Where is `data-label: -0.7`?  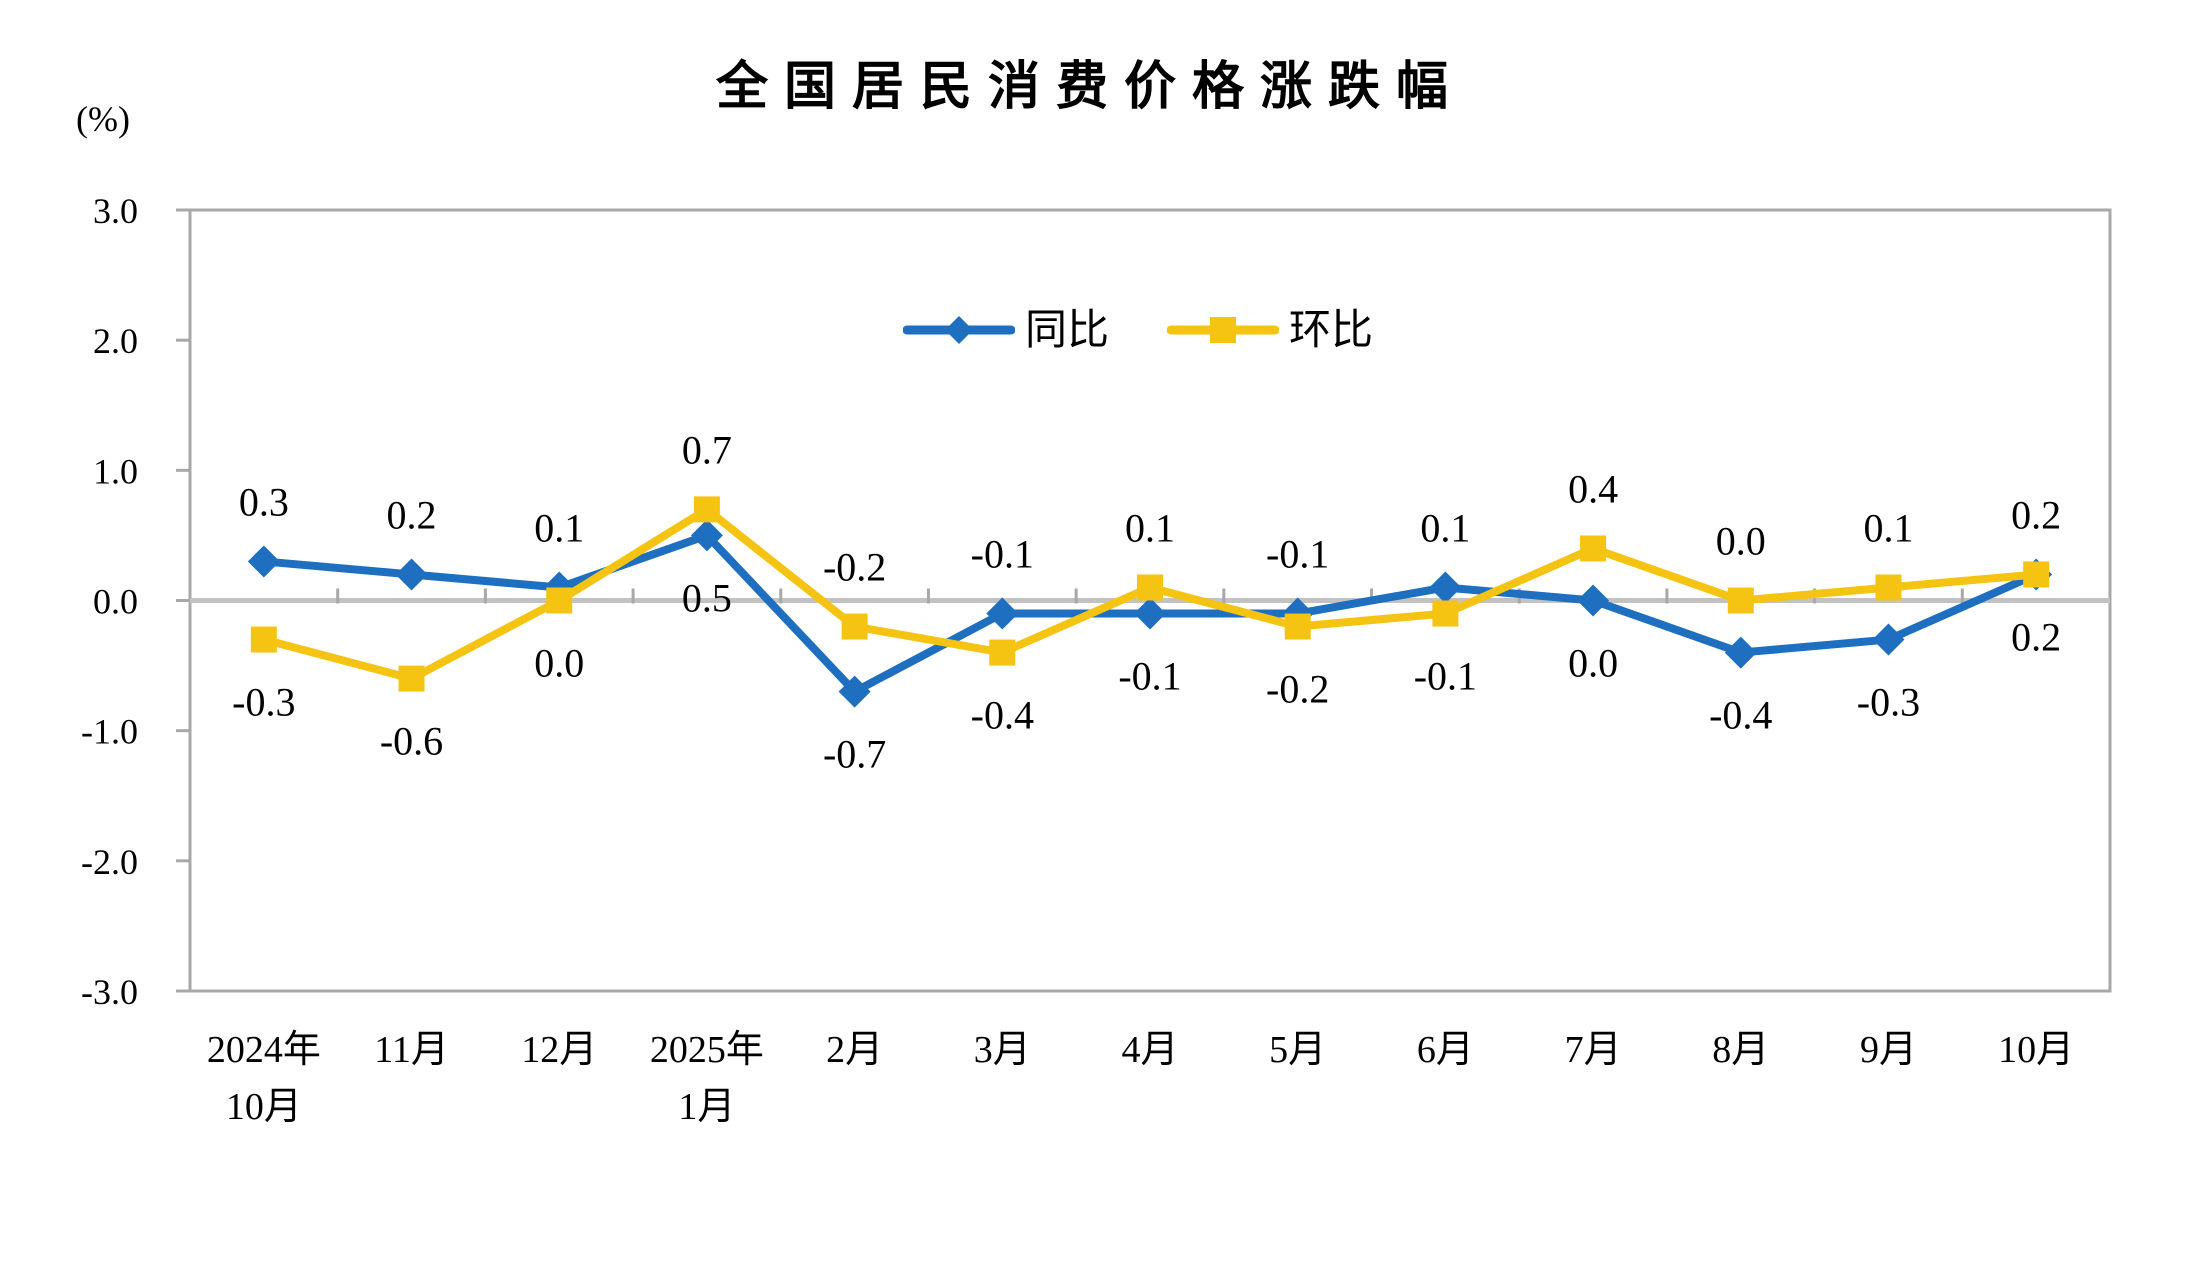
data-label: -0.7 is located at coordinates (854, 754).